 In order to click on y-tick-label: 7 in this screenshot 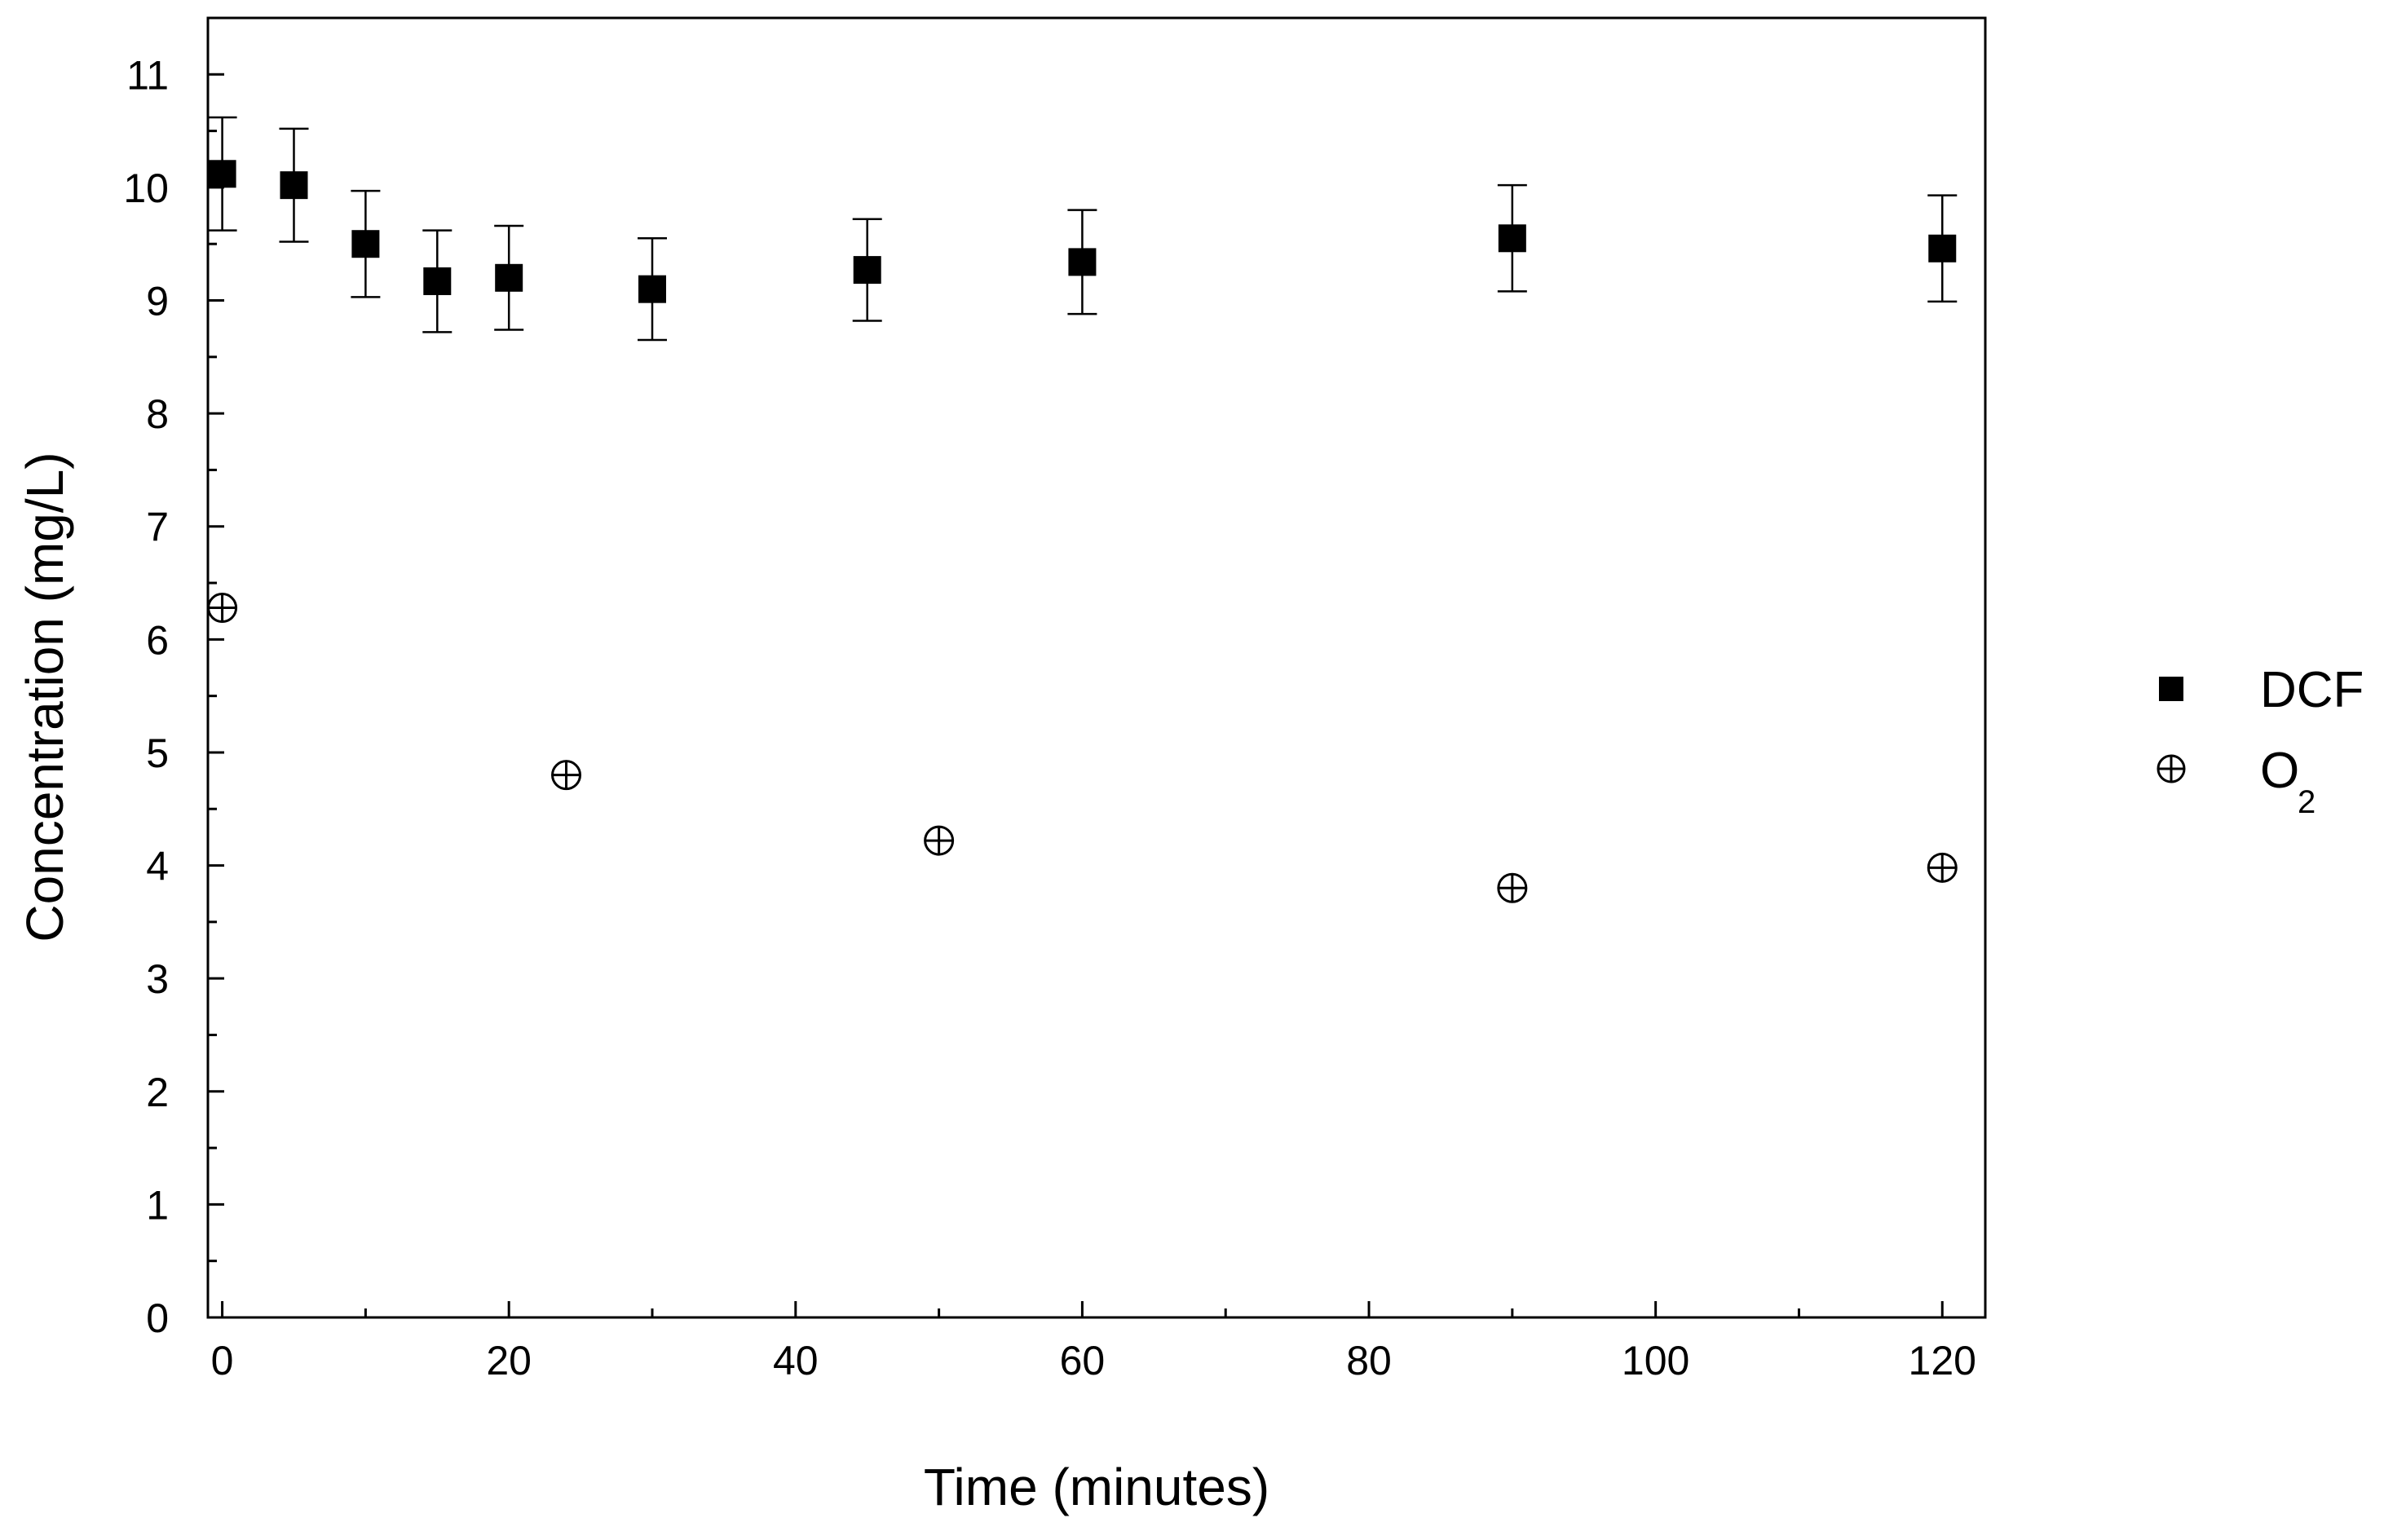, I will do `click(157, 528)`.